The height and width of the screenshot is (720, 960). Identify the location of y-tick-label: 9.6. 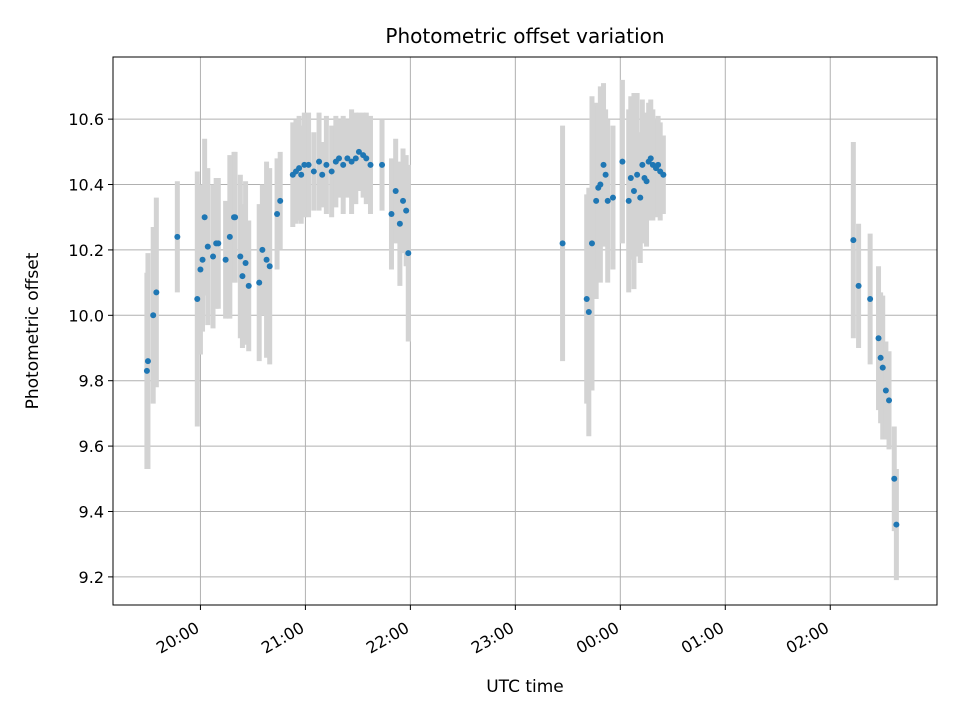
(91, 446).